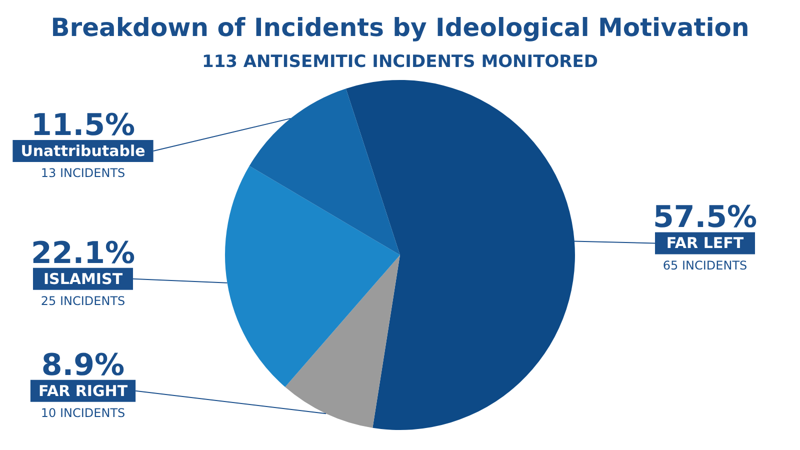 This screenshot has height=450, width=800. Describe the element at coordinates (83, 413) in the screenshot. I see `text: 10 INCIDENTS` at that location.